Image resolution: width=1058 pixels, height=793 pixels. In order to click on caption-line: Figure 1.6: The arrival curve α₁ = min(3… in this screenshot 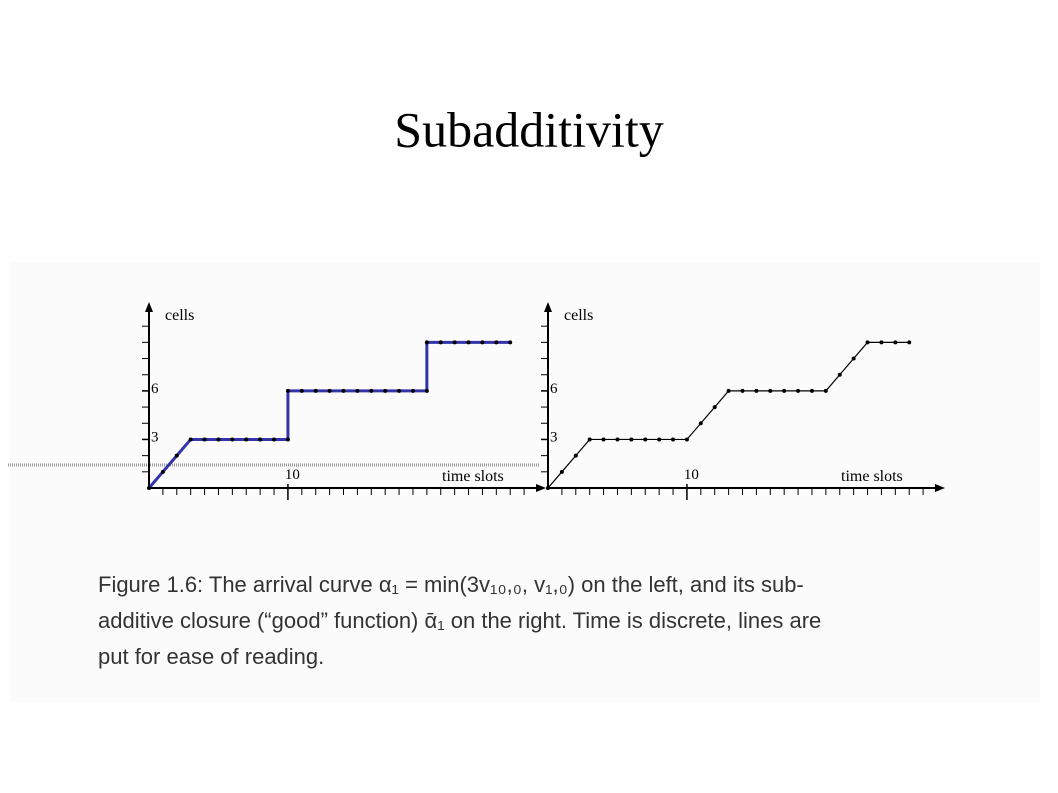, I will do `click(451, 584)`.